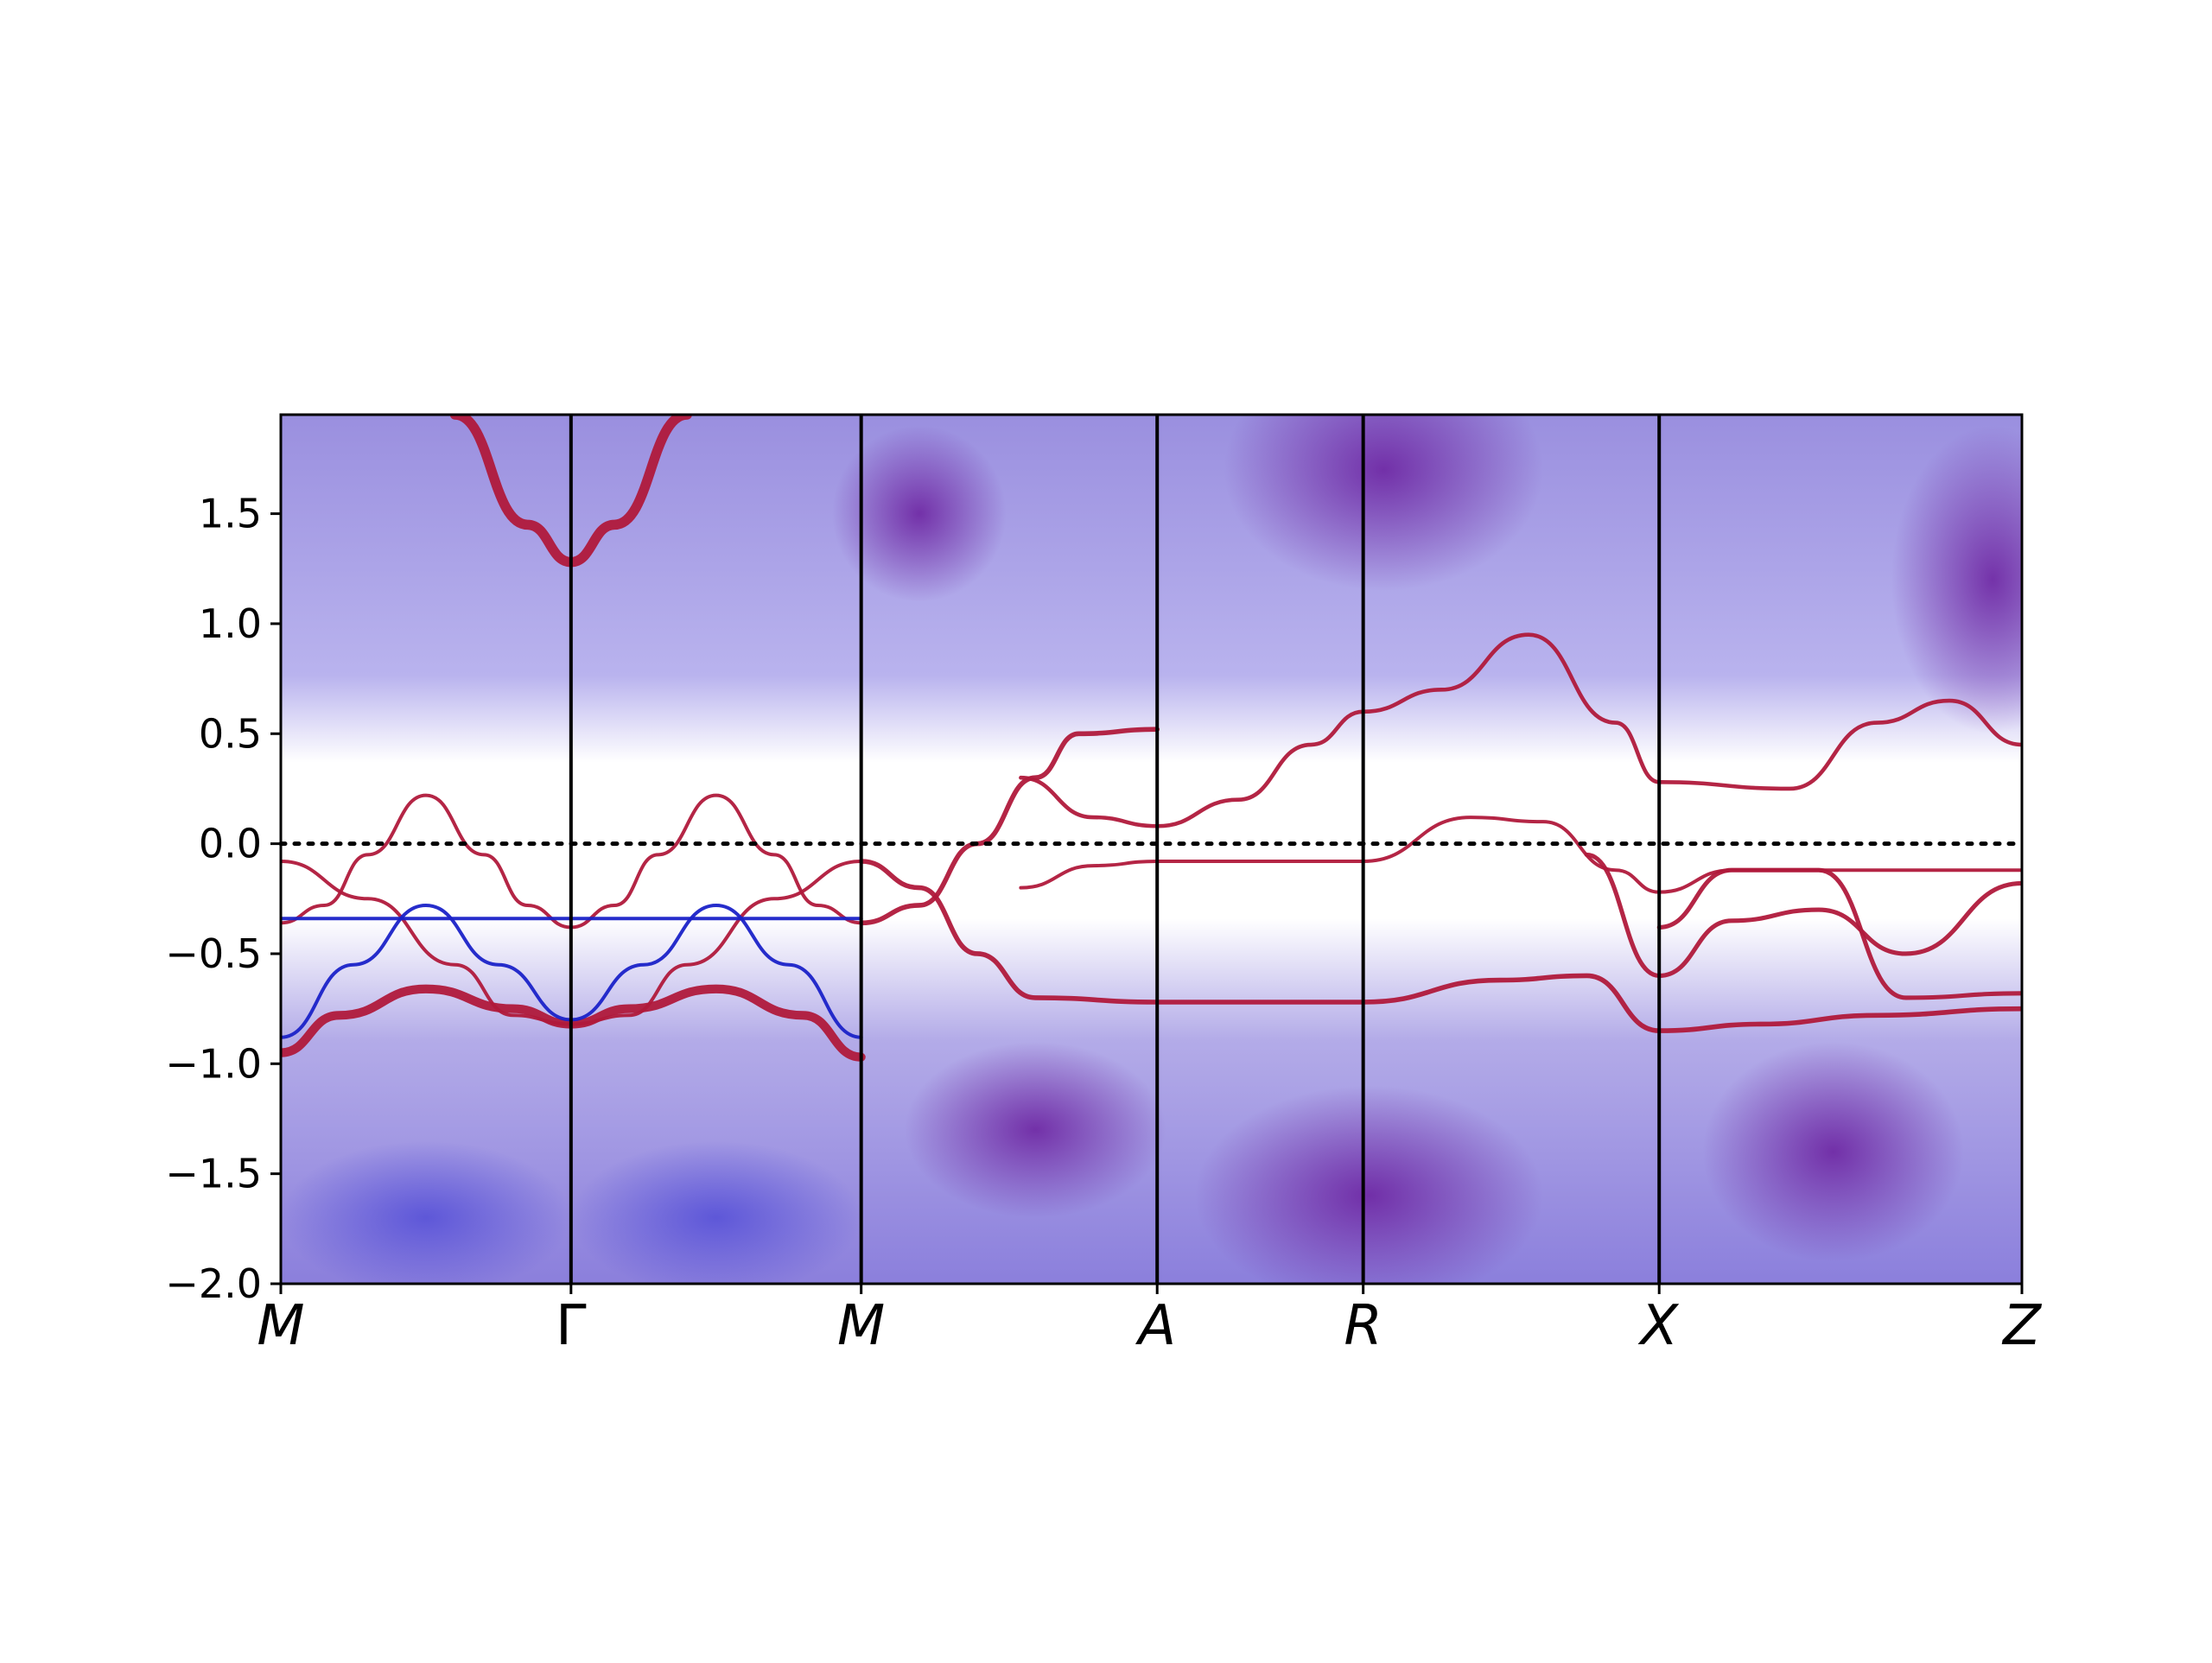 This screenshot has width=2212, height=1663. I want to click on band-X-crossing, so click(1803, 915).